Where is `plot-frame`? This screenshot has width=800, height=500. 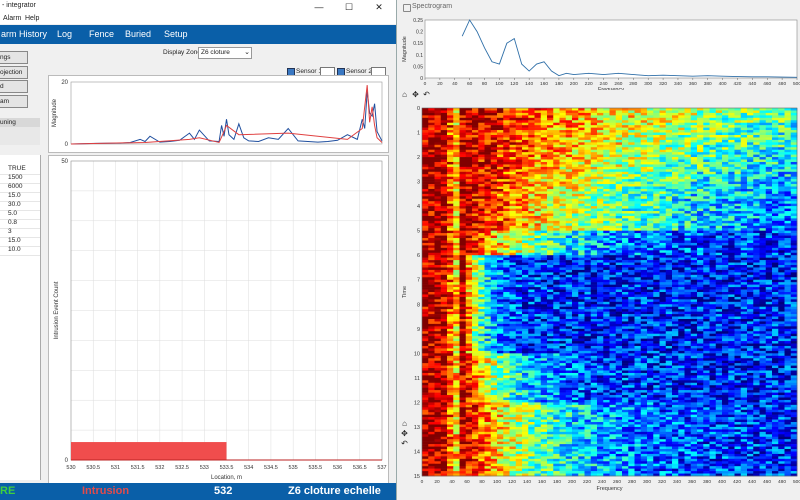 plot-frame is located at coordinates (611, 49).